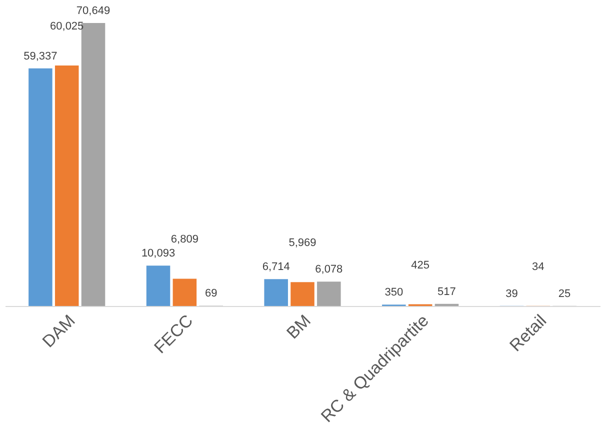 The width and height of the screenshot is (605, 430). Describe the element at coordinates (211, 294) in the screenshot. I see `data-label: 69` at that location.